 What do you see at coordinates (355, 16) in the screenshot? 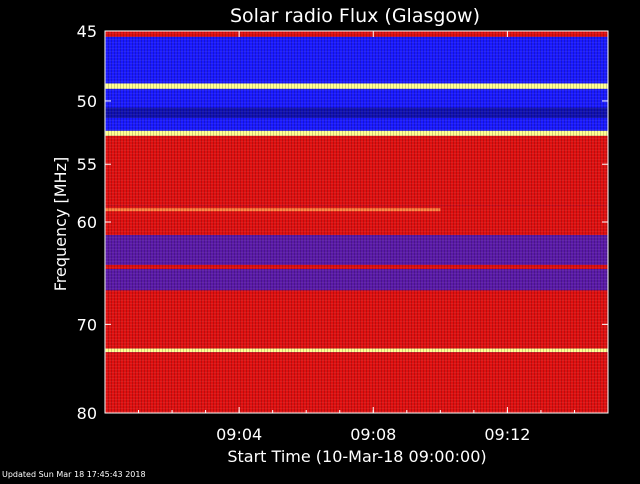
I see `chart-title: Solar radio Flux (Glasgow)` at bounding box center [355, 16].